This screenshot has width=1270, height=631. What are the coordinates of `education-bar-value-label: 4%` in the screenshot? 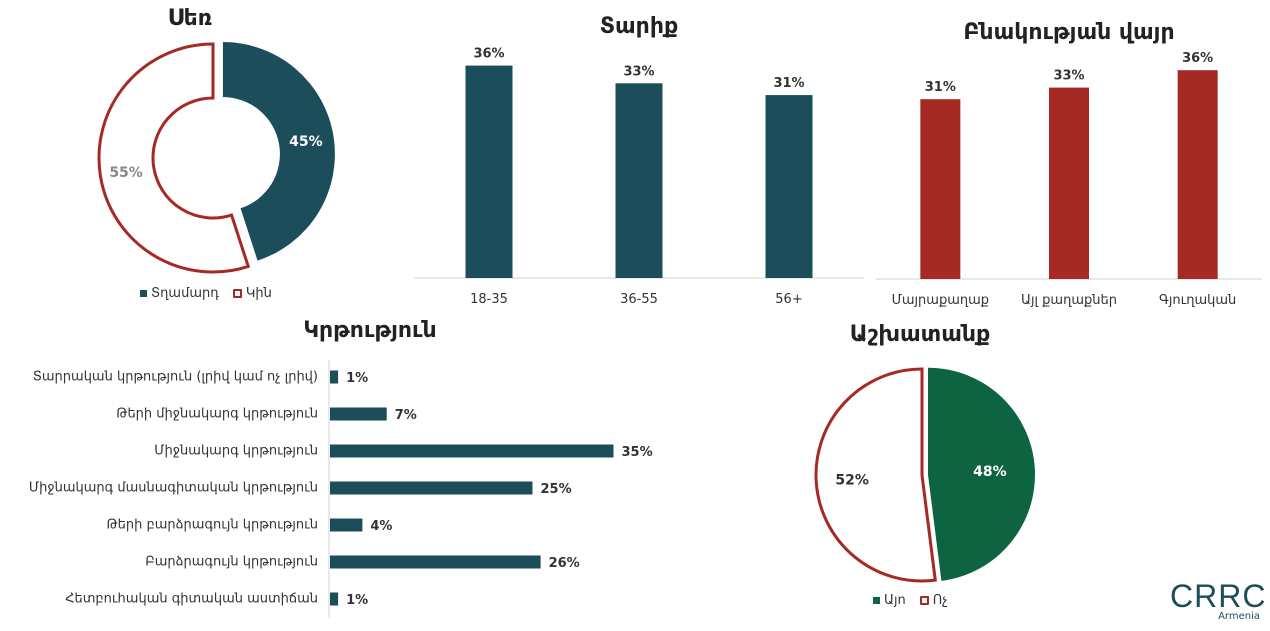 It's located at (381, 526).